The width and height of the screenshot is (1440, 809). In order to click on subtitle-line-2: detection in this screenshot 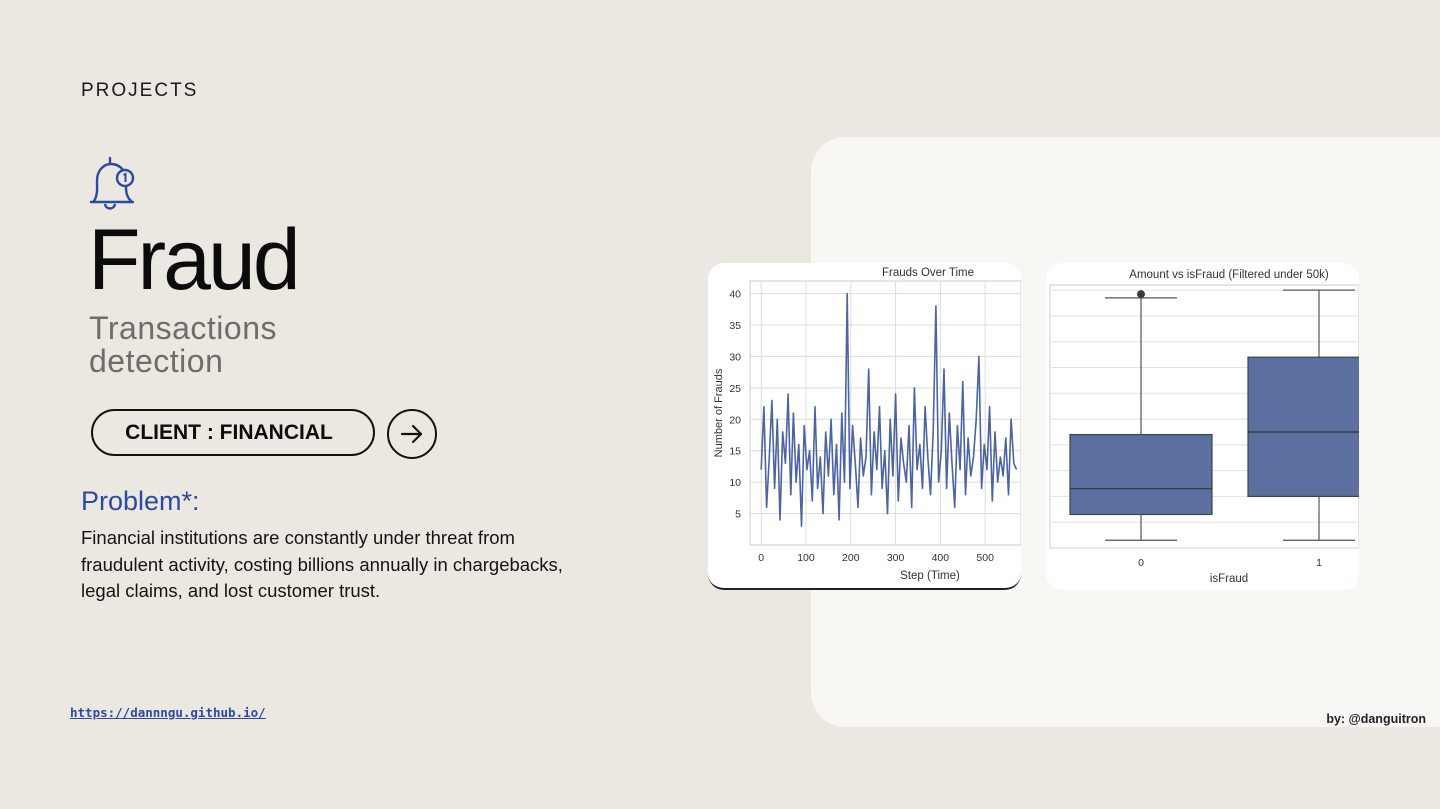, I will do `click(156, 361)`.